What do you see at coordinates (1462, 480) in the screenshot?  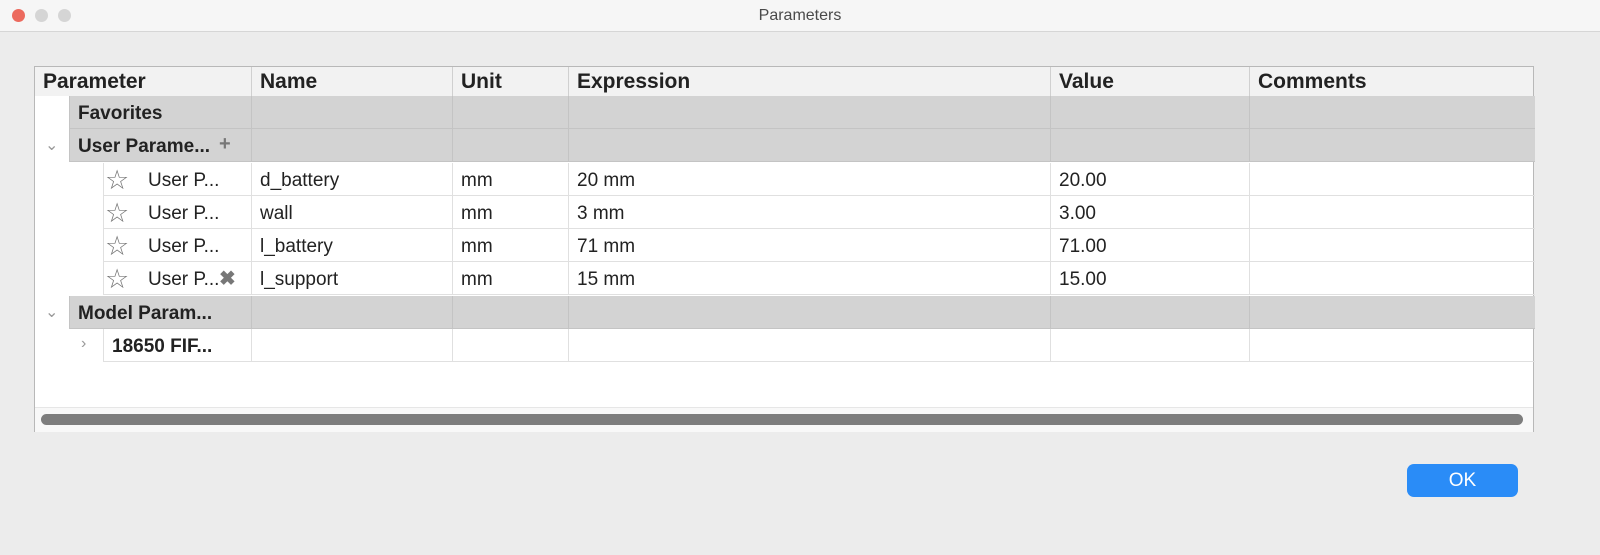 I see `ok-button: OK` at bounding box center [1462, 480].